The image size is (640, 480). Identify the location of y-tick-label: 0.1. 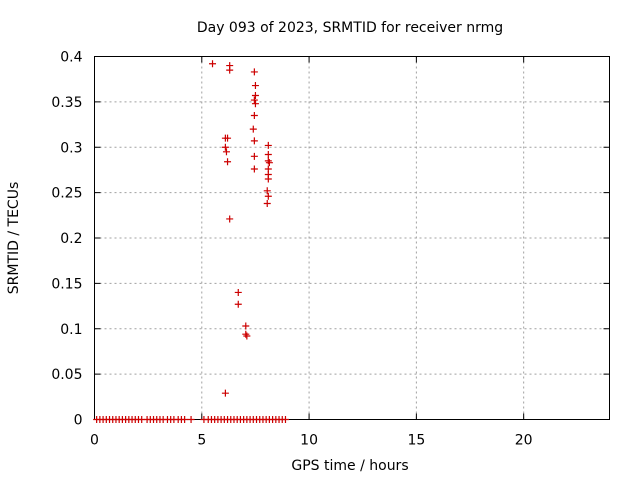
(71, 330).